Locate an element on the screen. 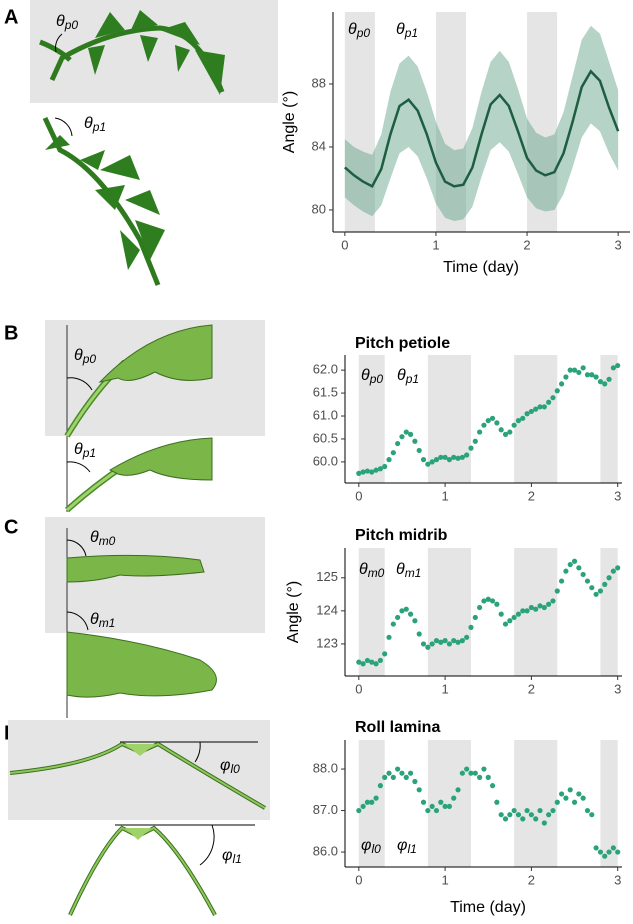 The height and width of the screenshot is (924, 633). subscript: p1 is located at coordinates (89, 453).